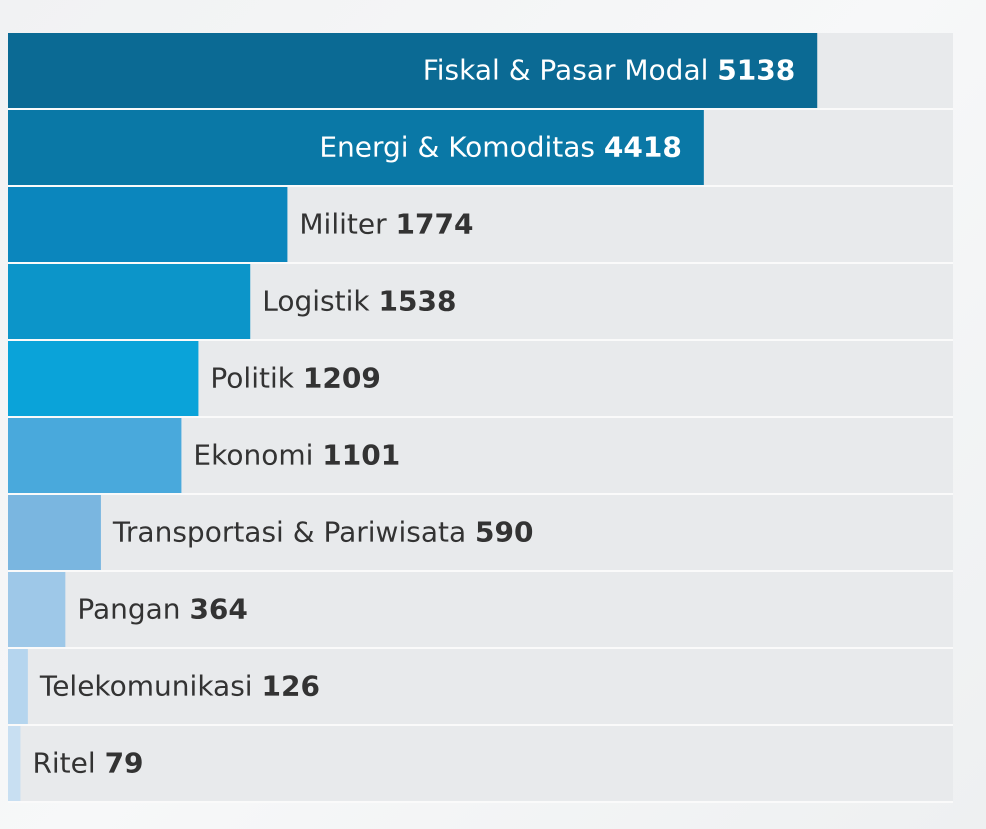 The image size is (986, 829). I want to click on category-name: Politik, so click(252, 378).